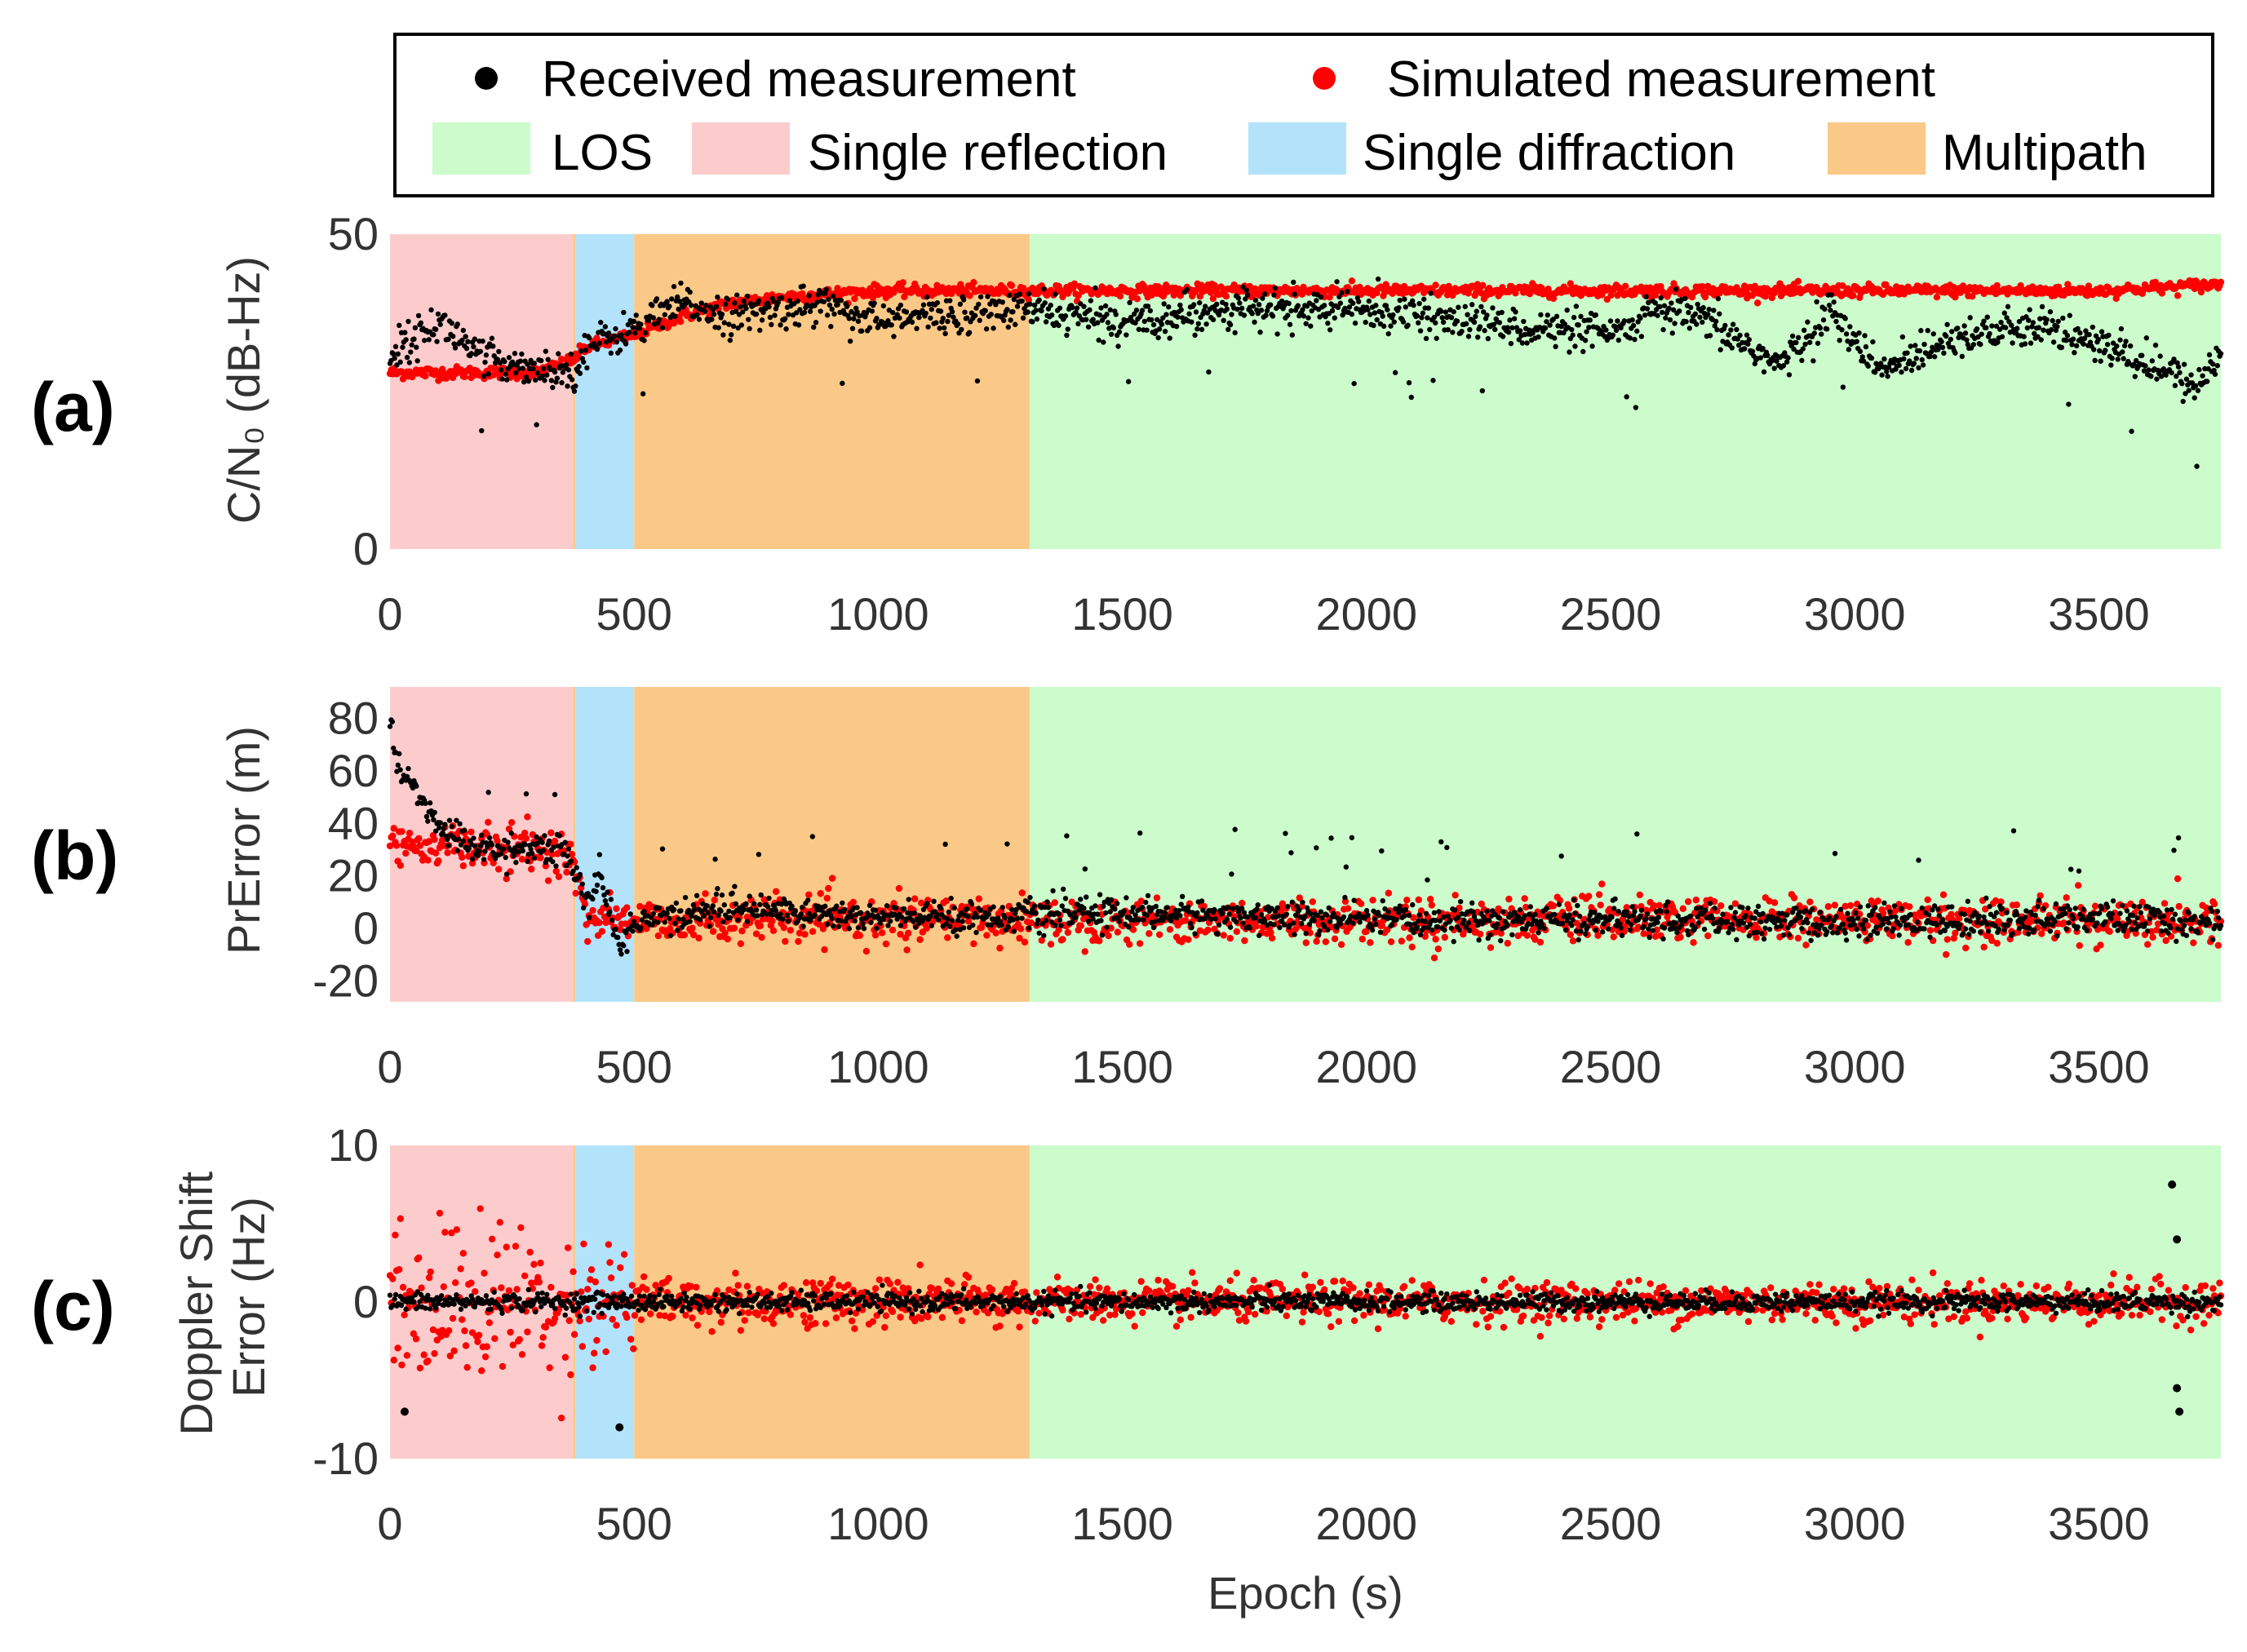 This screenshot has height=1652, width=2247. Describe the element at coordinates (605, 391) in the screenshot. I see `region-single-diffraction` at that location.